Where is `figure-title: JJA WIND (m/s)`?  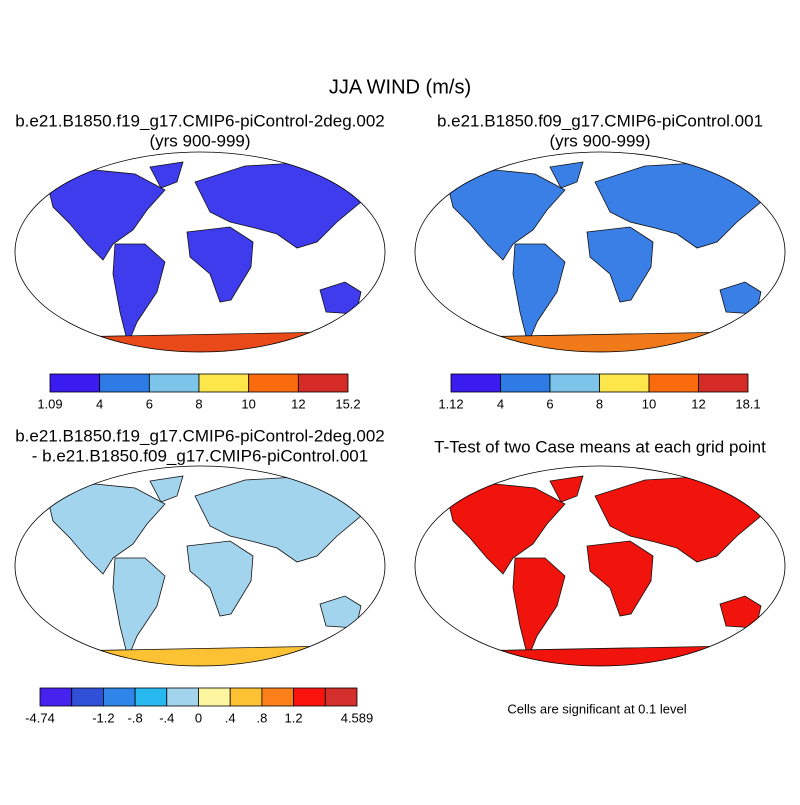 figure-title: JJA WIND (m/s) is located at coordinates (400, 87).